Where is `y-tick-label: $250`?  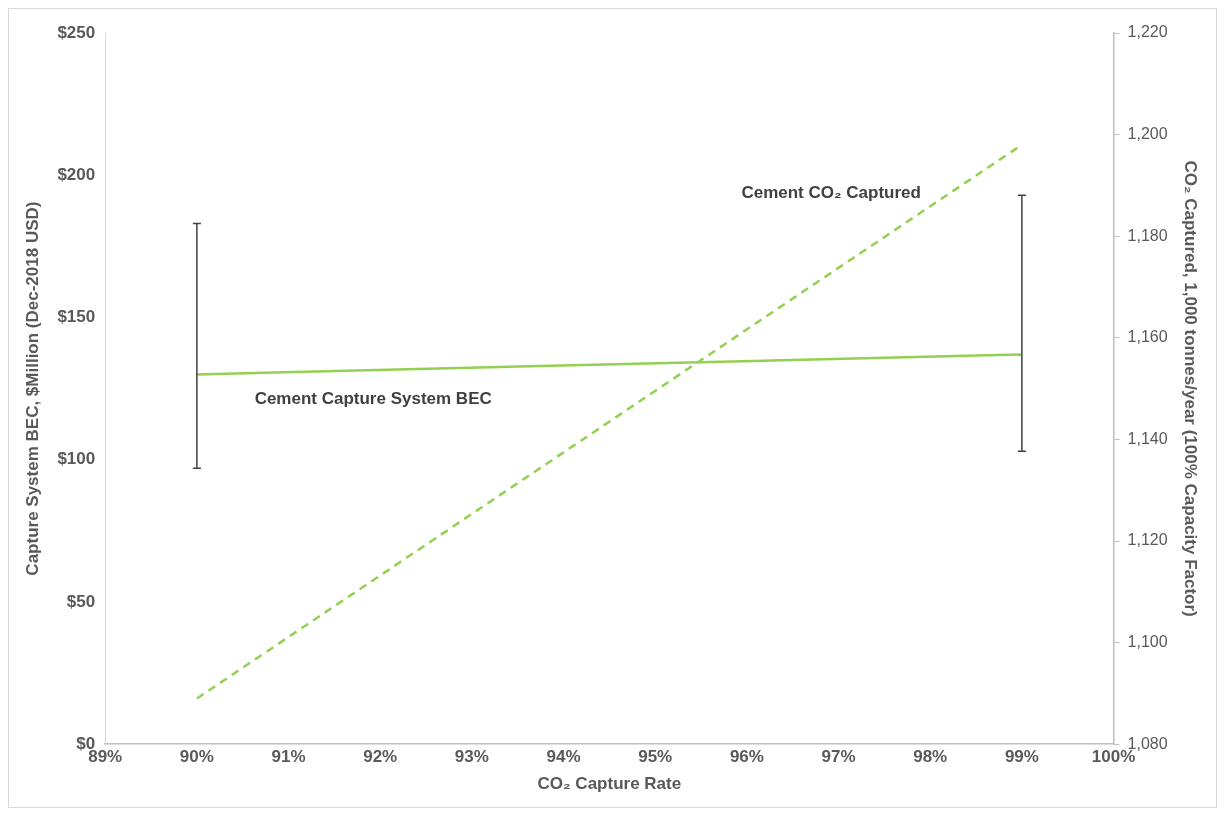
y-tick-label: $250 is located at coordinates (76, 32).